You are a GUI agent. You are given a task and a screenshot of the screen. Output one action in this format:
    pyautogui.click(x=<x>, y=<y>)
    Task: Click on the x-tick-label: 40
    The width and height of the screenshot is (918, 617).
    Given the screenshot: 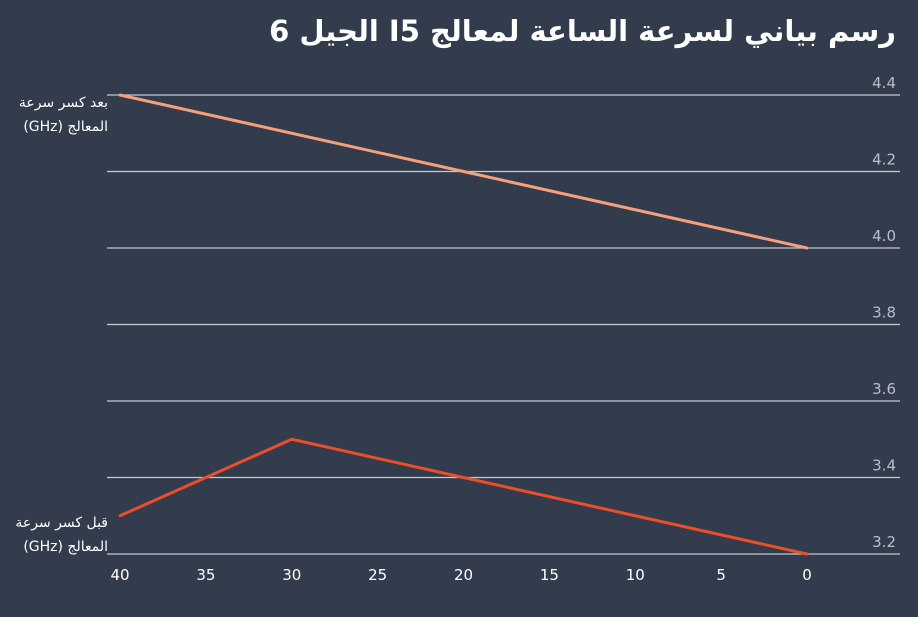 What is the action you would take?
    pyautogui.click(x=119, y=575)
    